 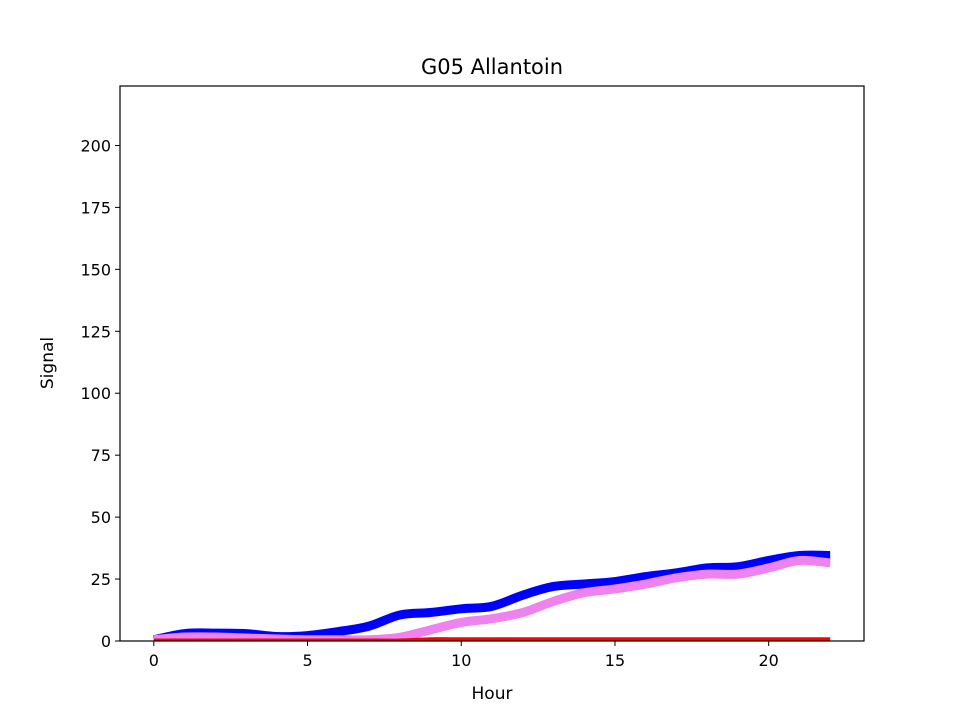 I want to click on y-tick-label: 175, so click(x=95, y=207).